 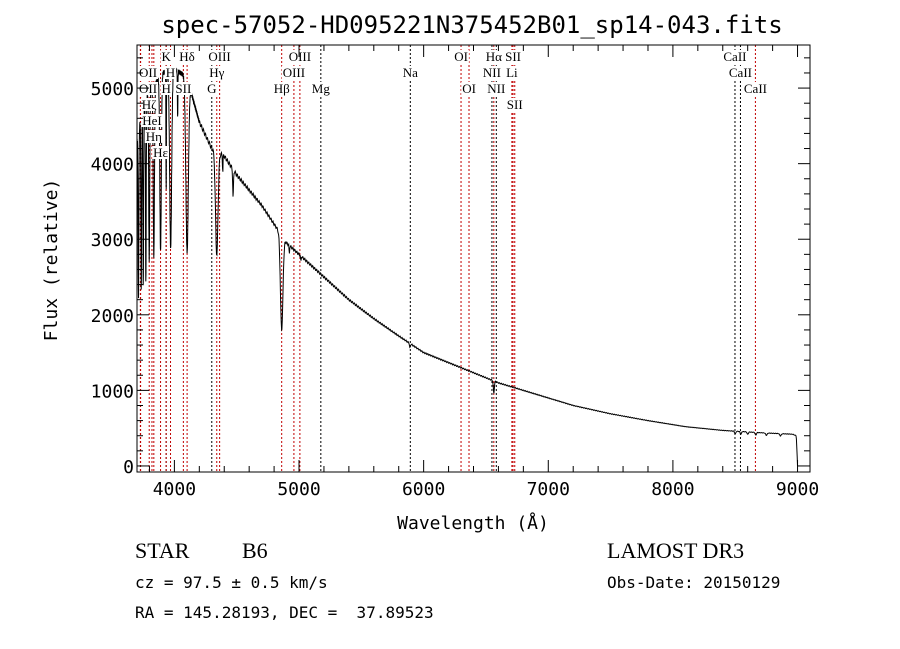 What do you see at coordinates (112, 89) in the screenshot?
I see `y-tick-label: 5000` at bounding box center [112, 89].